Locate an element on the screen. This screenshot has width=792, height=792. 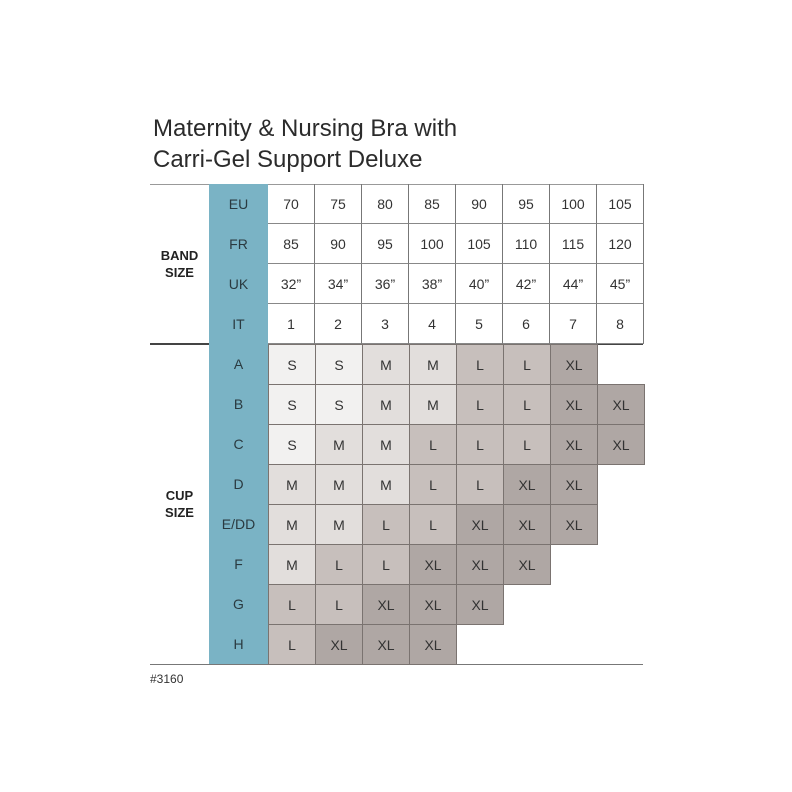
band-row-label: IT is located at coordinates (238, 324).